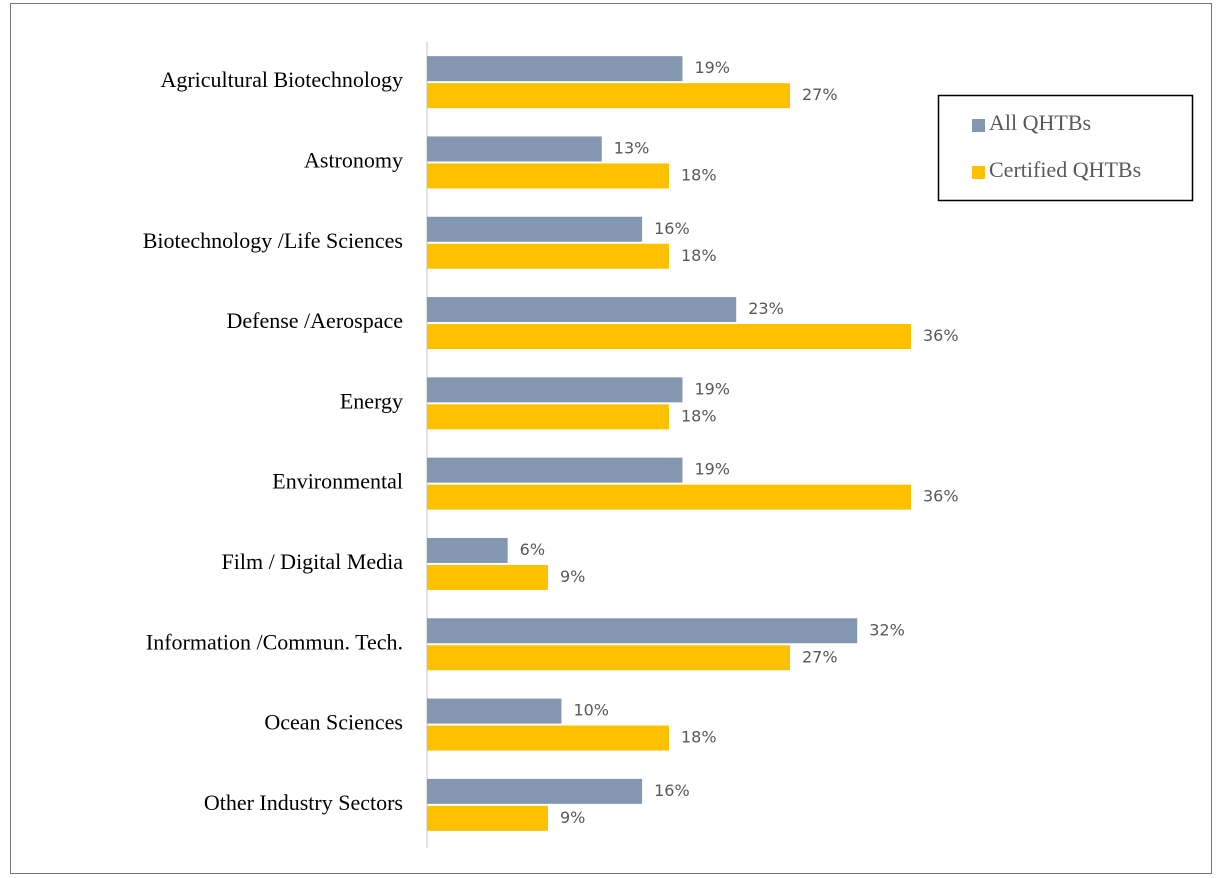 The height and width of the screenshot is (878, 1221). Describe the element at coordinates (303, 802) in the screenshot. I see `category-label: Other Industry Sectors` at that location.